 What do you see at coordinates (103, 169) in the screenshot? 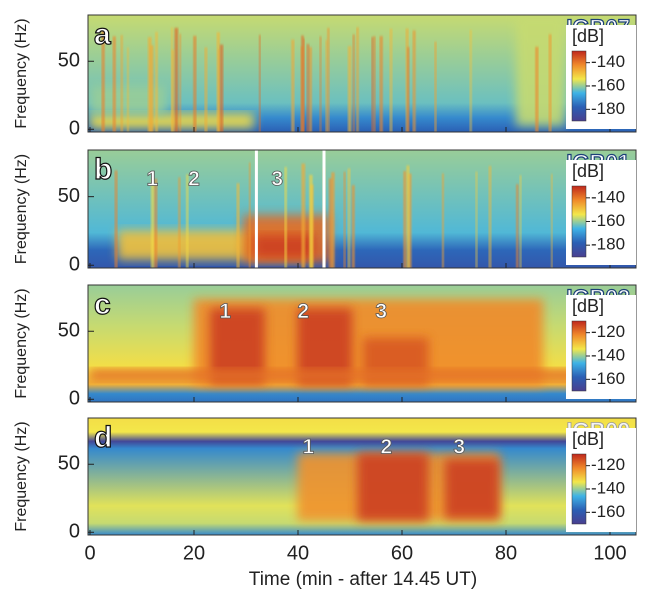
I see `panel-label: b` at bounding box center [103, 169].